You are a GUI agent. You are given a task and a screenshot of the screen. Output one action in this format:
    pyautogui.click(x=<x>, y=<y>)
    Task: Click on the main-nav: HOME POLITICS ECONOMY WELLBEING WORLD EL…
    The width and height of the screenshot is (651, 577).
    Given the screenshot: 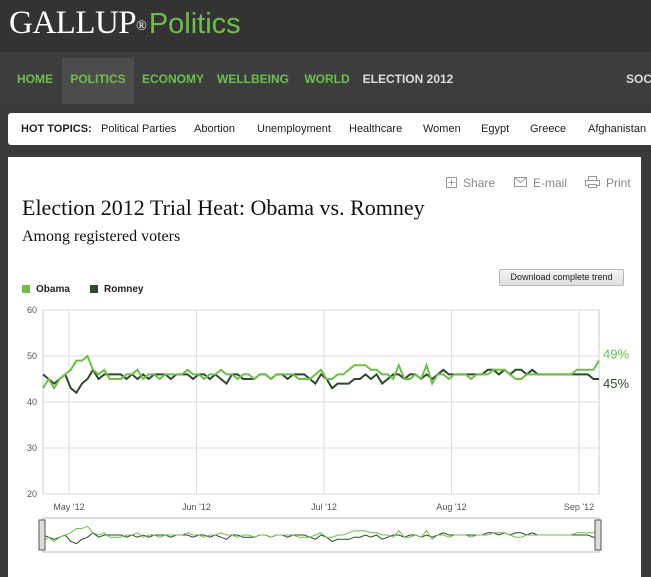 What is the action you would take?
    pyautogui.click(x=325, y=78)
    